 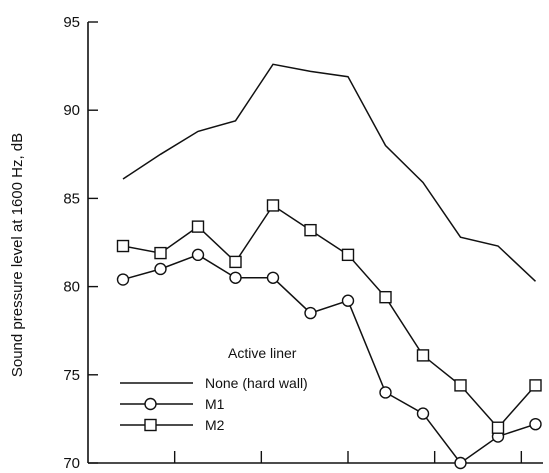 What do you see at coordinates (71, 463) in the screenshot?
I see `y-tick-label: 70` at bounding box center [71, 463].